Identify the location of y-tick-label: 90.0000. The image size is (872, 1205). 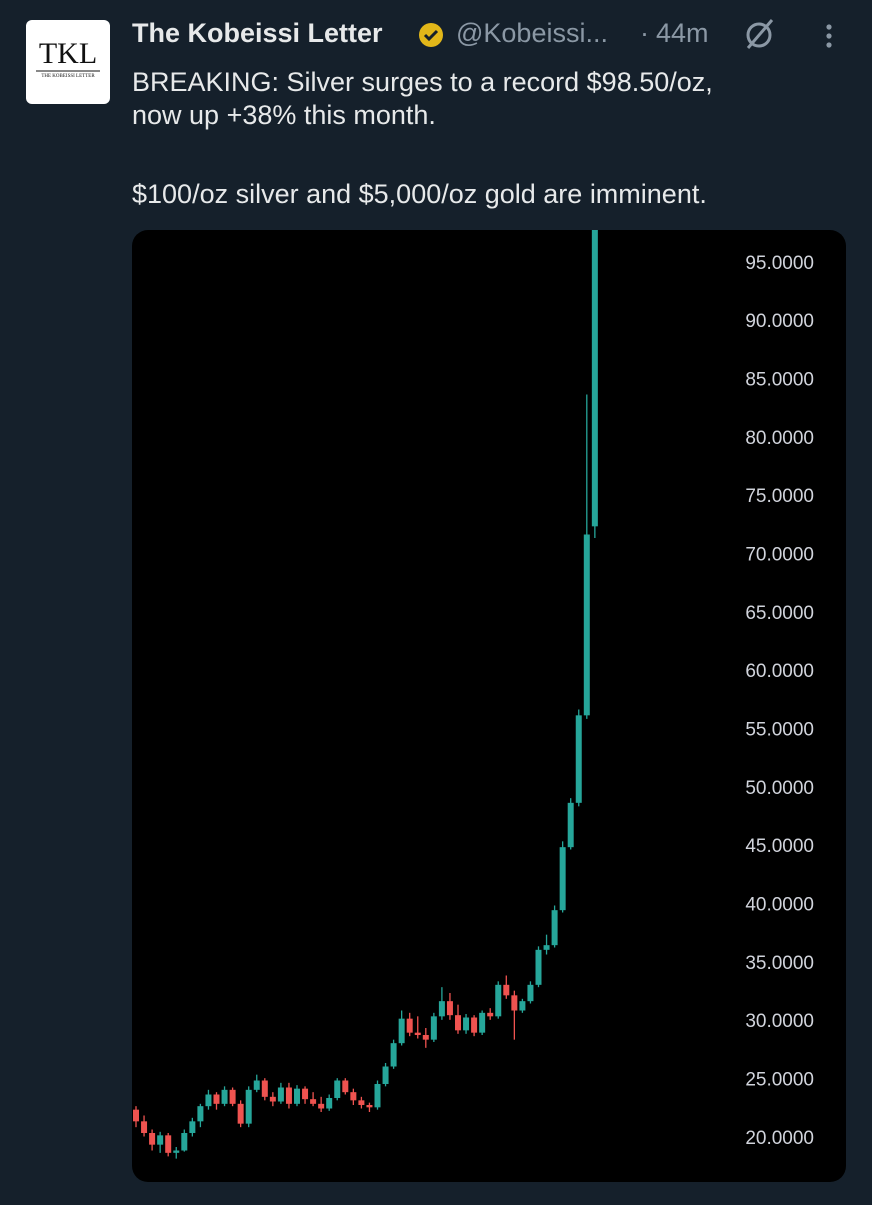
(779, 321).